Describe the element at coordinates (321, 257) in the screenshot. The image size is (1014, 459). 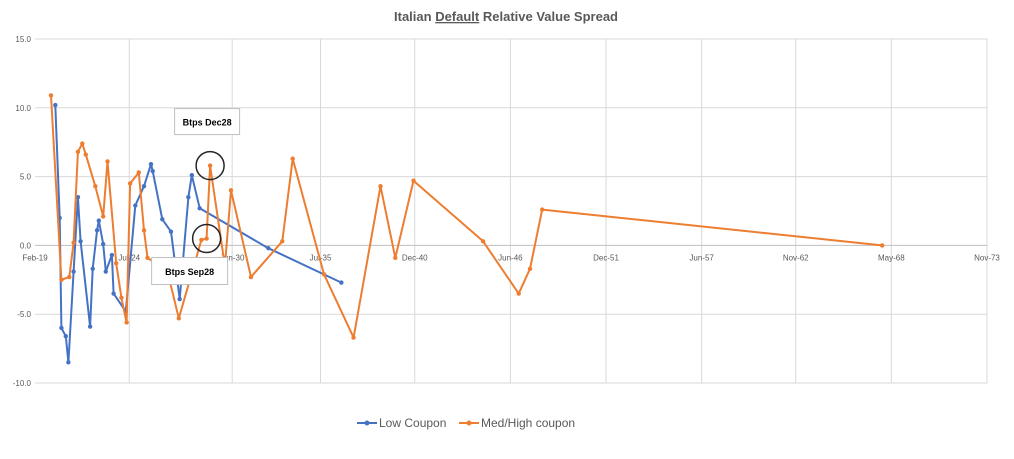
I see `x-tick-label: Jul-35` at that location.